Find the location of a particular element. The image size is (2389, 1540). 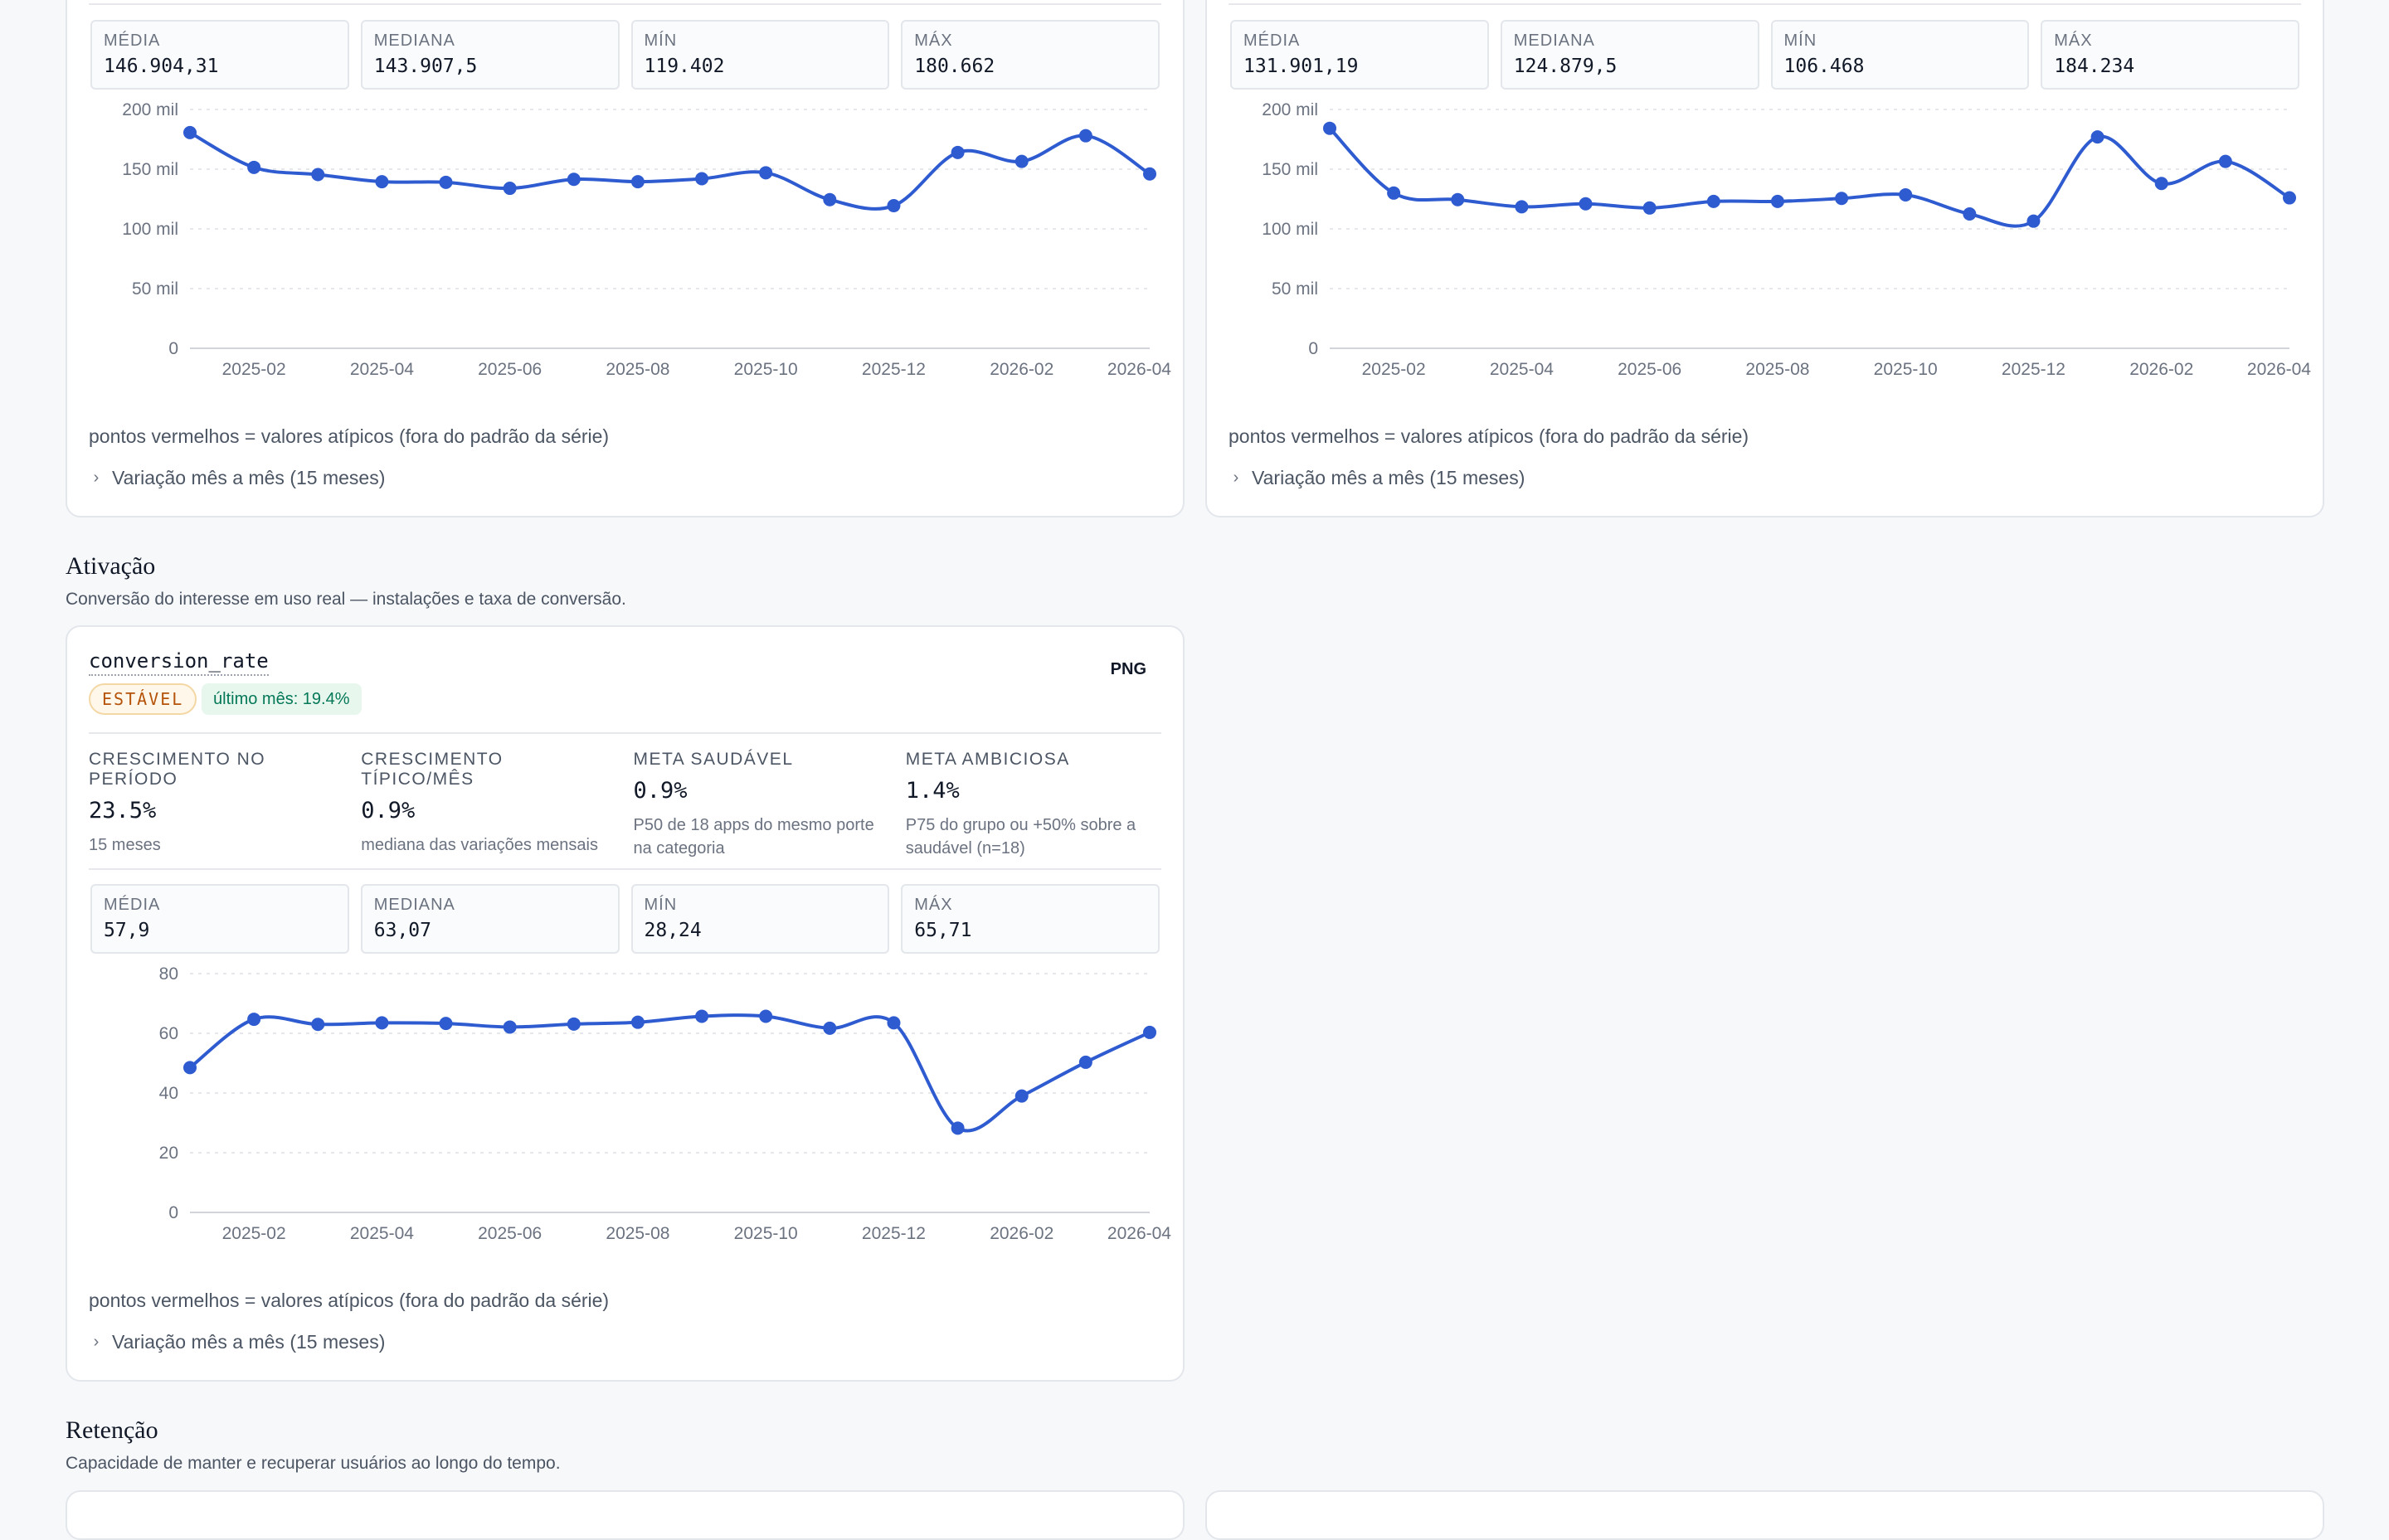

section-title-retencao: Retenção is located at coordinates (112, 1430).